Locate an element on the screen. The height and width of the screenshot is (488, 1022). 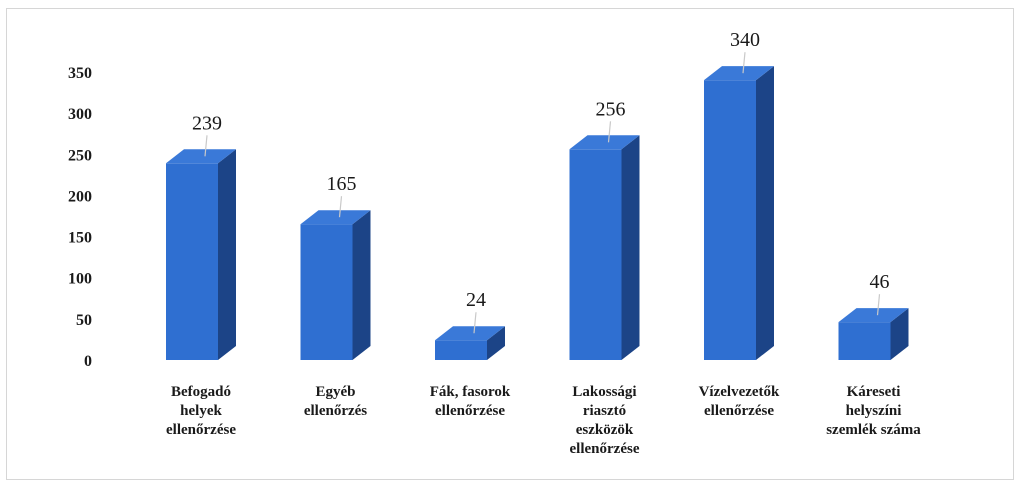
category-label-line: Befogadó is located at coordinates (201, 392).